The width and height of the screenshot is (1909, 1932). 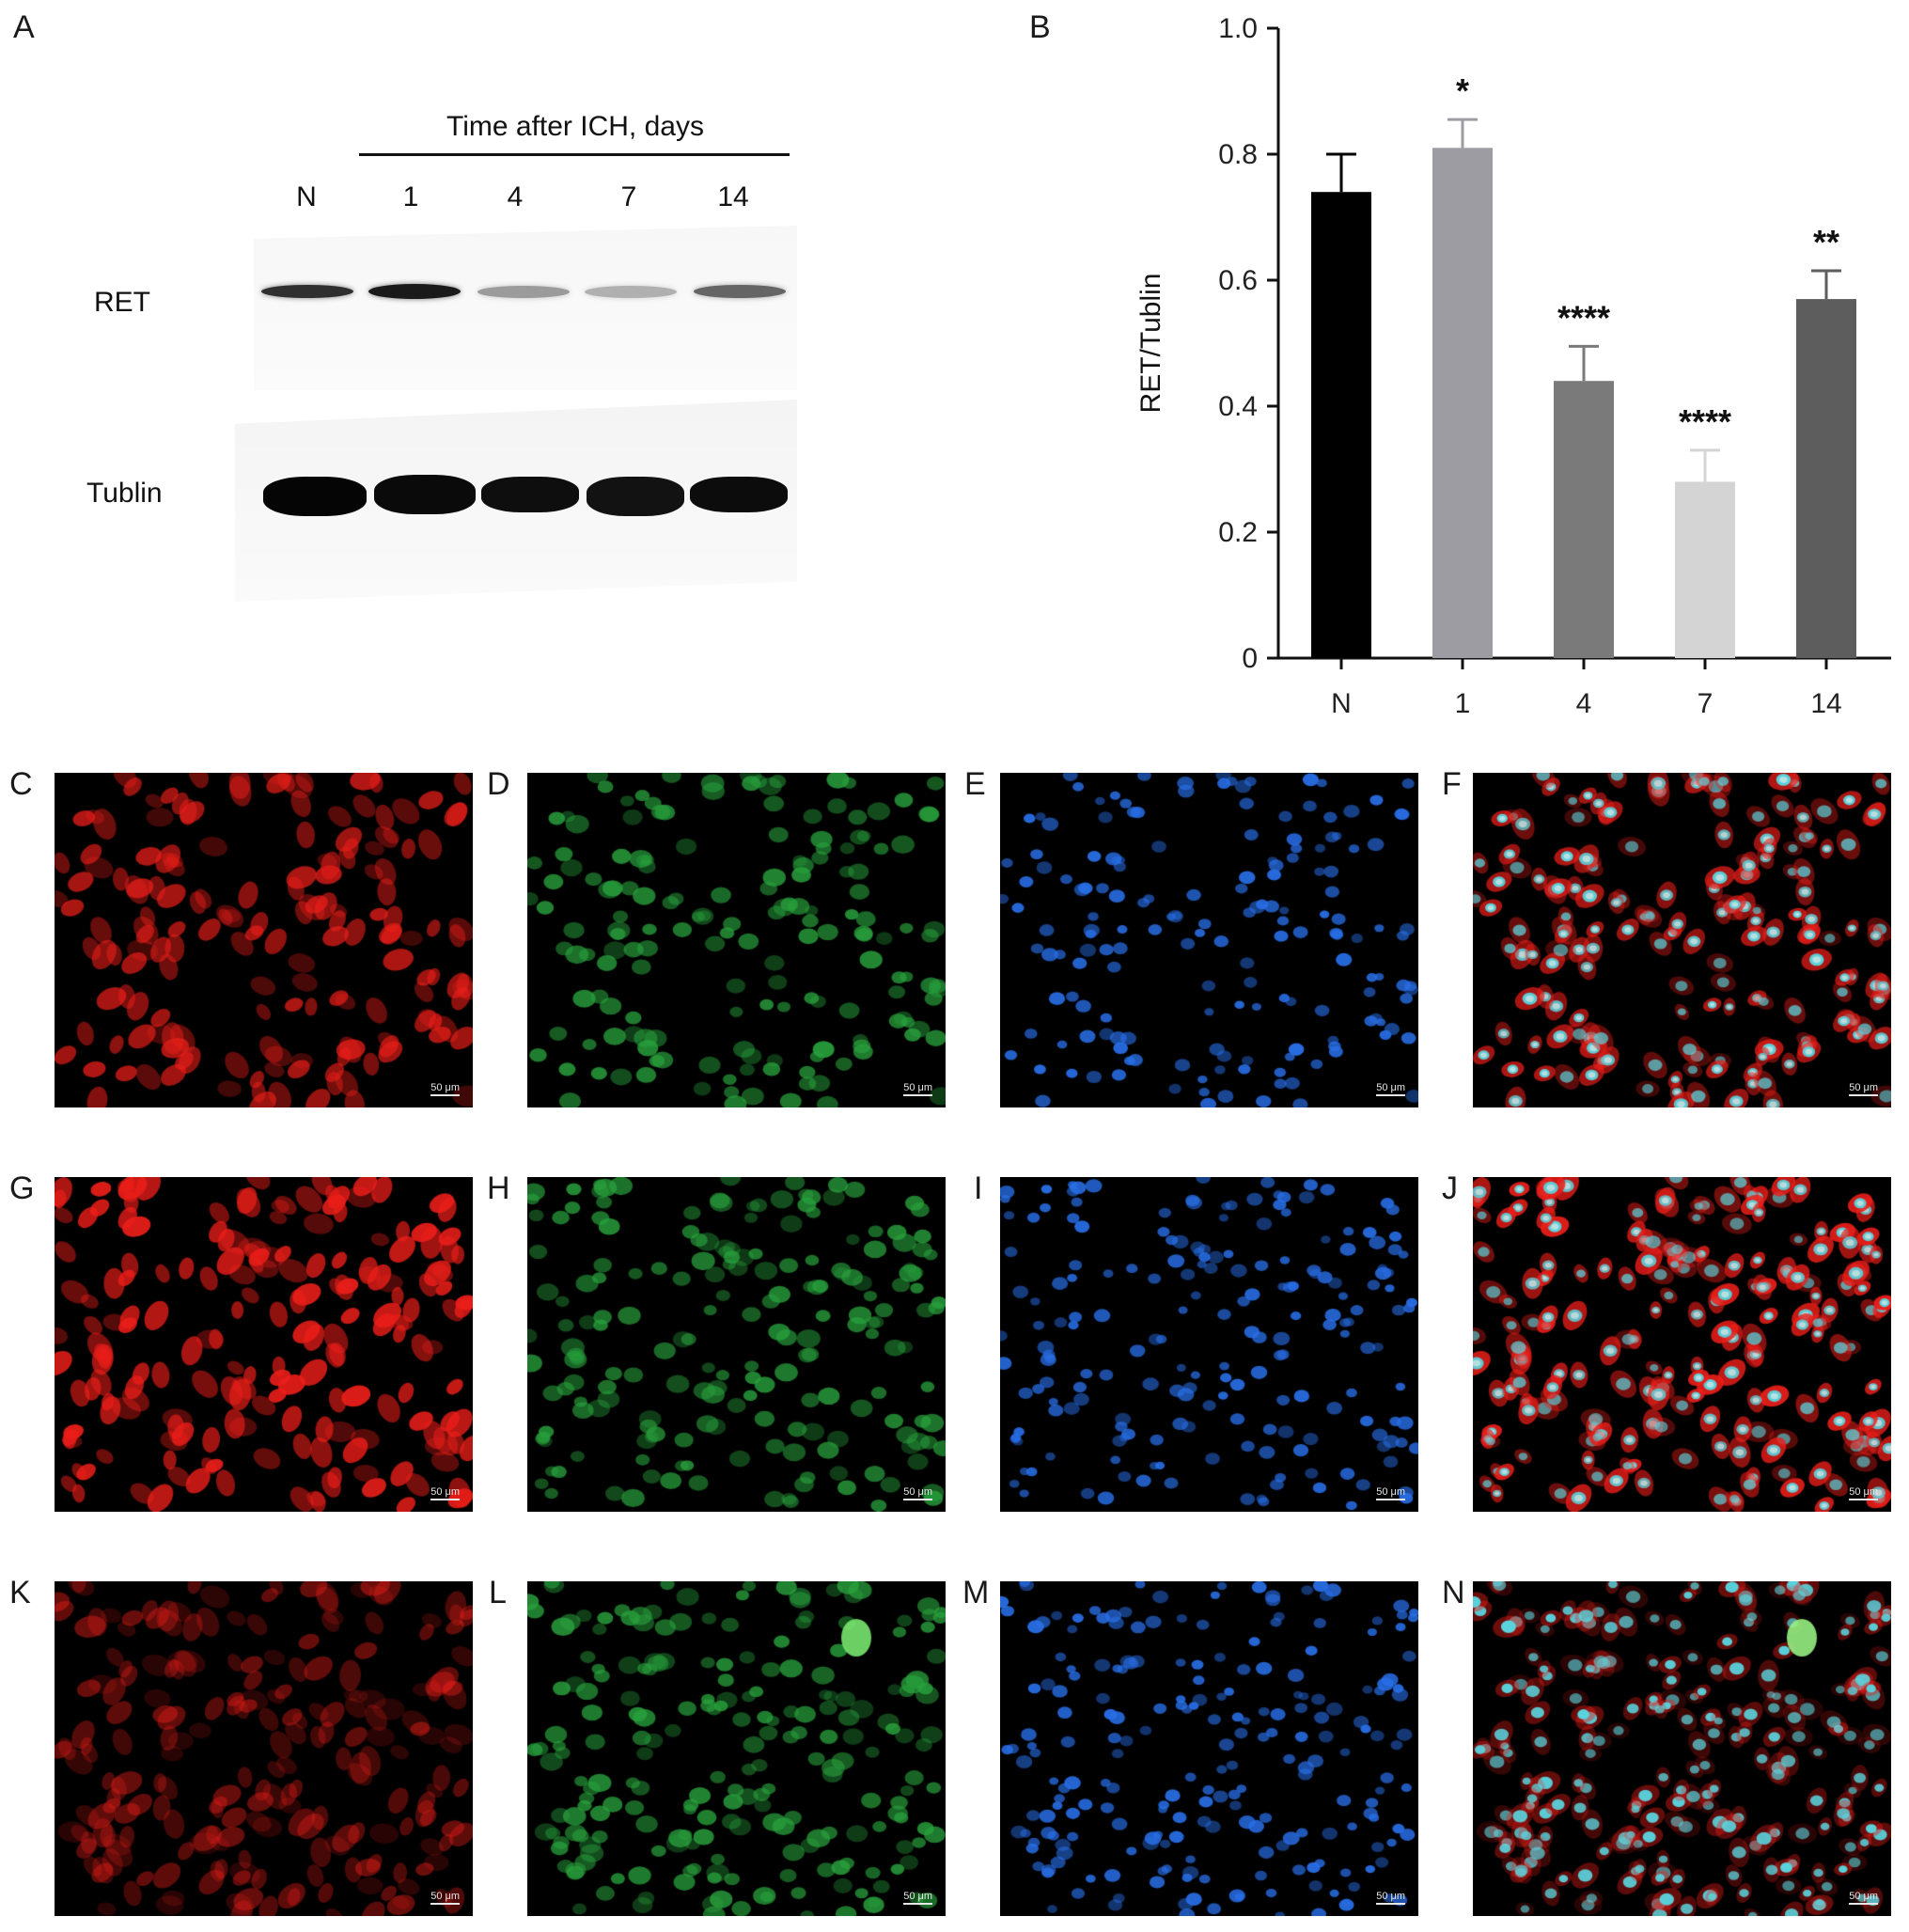 What do you see at coordinates (24, 27) in the screenshot?
I see `panel-label-a: A` at bounding box center [24, 27].